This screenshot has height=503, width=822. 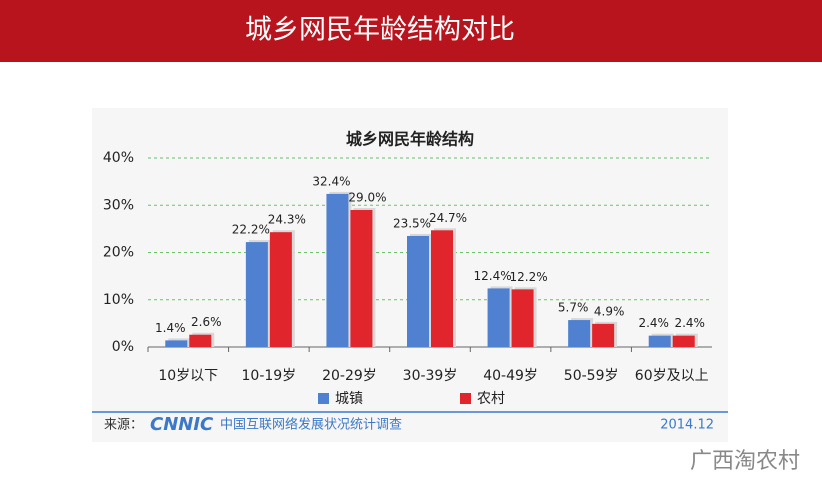 I want to click on footer-logo: CNNIC, so click(x=182, y=424).